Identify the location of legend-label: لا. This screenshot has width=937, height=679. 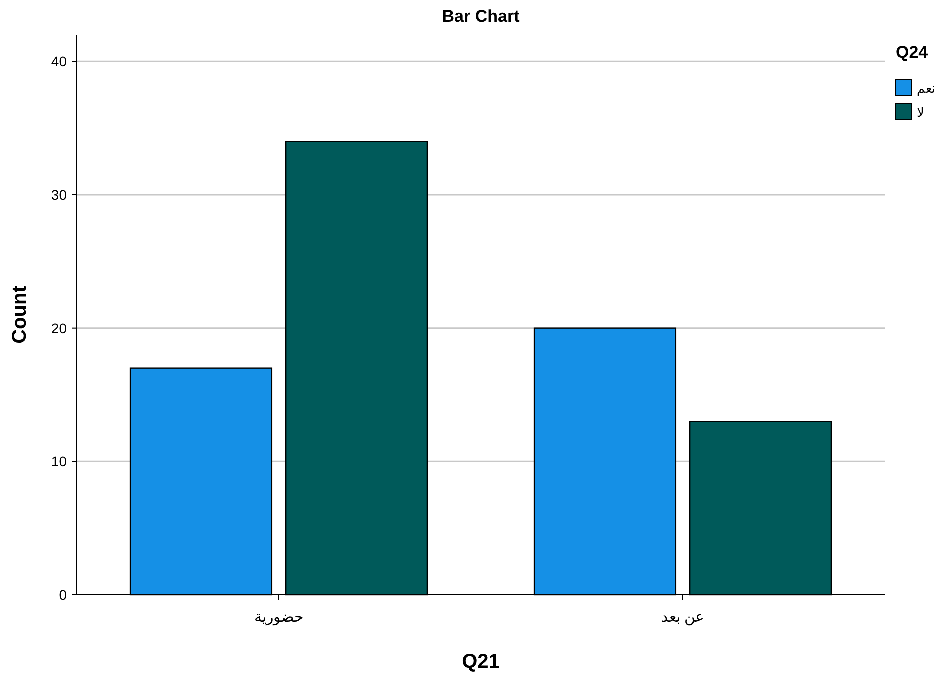
(920, 112).